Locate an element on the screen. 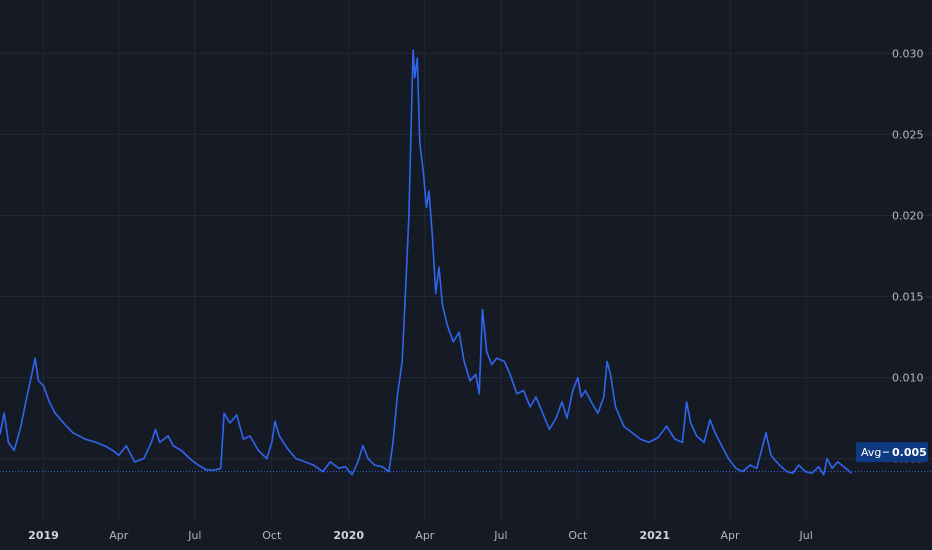 The width and height of the screenshot is (932, 550). y-tick-label: 0.020 is located at coordinates (908, 215).